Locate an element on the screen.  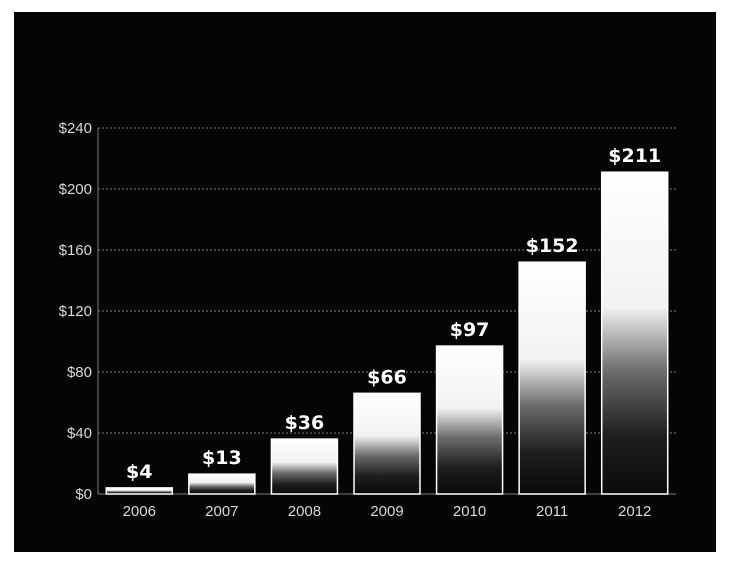
bar-value-label: $152 is located at coordinates (552, 246).